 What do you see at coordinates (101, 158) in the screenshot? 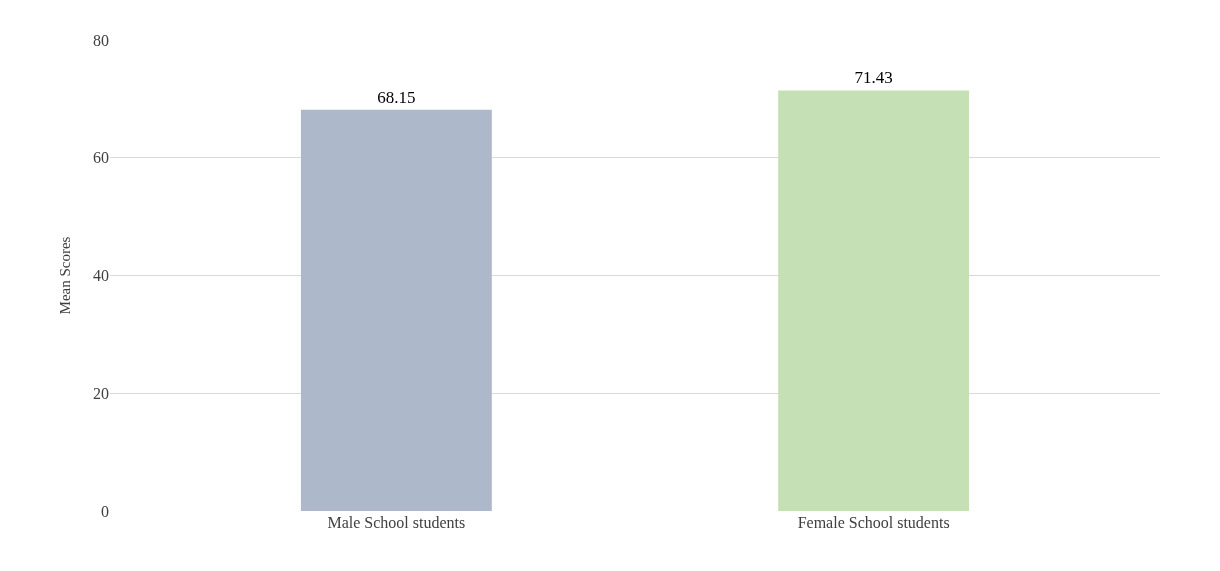
I see `y-tick-label: 60` at bounding box center [101, 158].